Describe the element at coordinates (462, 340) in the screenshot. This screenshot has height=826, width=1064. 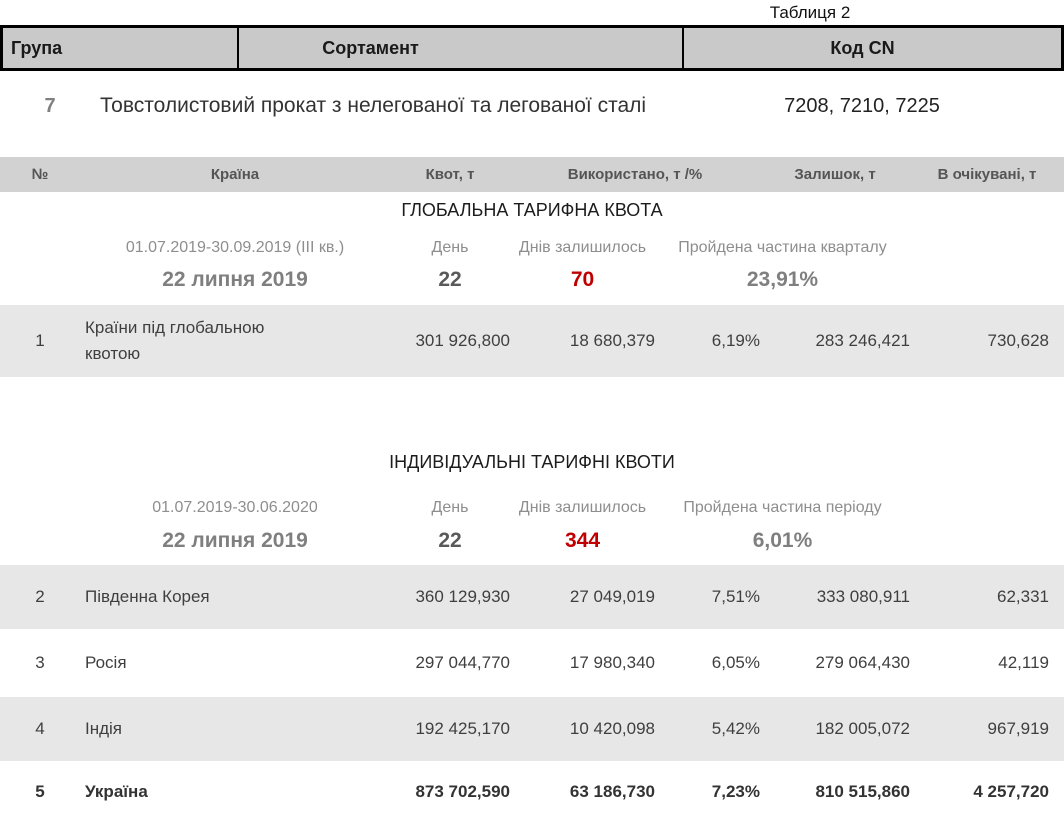
I see `quota-value: 301 926,800` at that location.